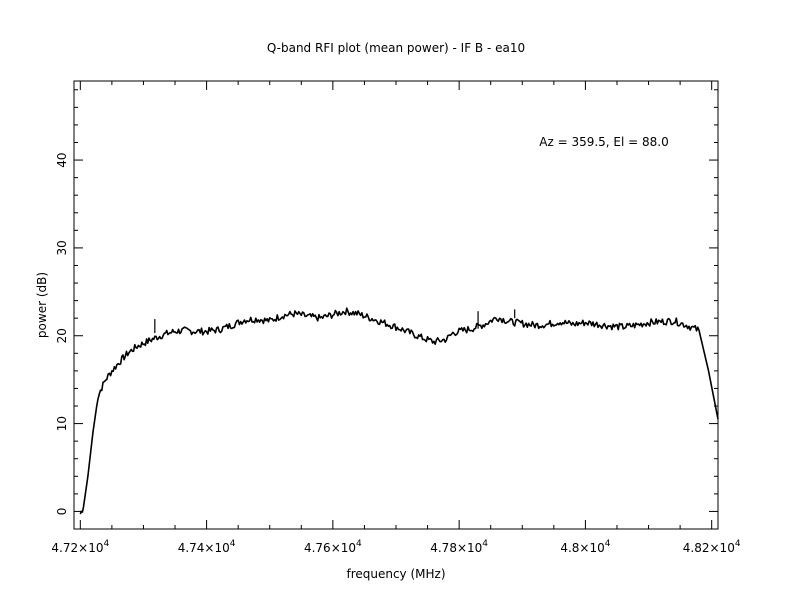  Describe the element at coordinates (80, 547) in the screenshot. I see `x-tick-label: 4.72×104` at that location.